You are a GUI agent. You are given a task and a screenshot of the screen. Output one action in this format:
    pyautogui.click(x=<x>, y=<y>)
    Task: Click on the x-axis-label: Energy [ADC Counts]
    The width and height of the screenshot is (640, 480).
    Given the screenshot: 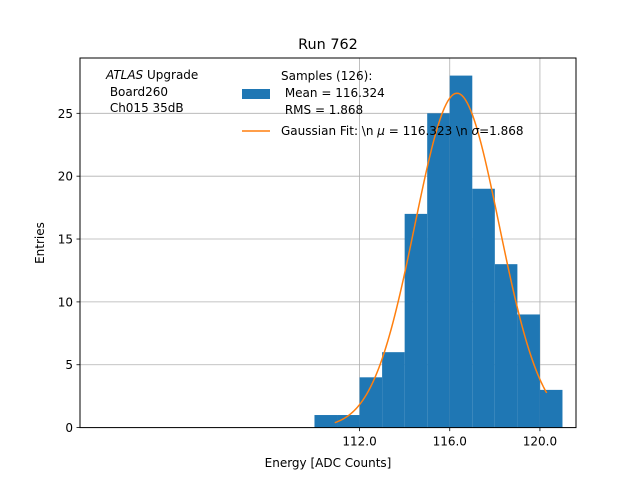 What is the action you would take?
    pyautogui.click(x=328, y=463)
    